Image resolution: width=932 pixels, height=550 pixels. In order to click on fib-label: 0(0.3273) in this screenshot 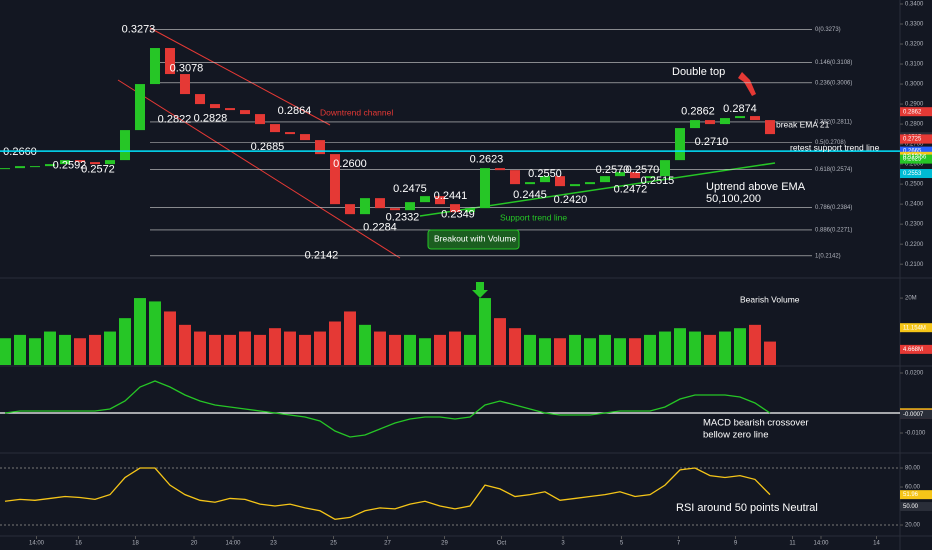, I will do `click(828, 30)`.